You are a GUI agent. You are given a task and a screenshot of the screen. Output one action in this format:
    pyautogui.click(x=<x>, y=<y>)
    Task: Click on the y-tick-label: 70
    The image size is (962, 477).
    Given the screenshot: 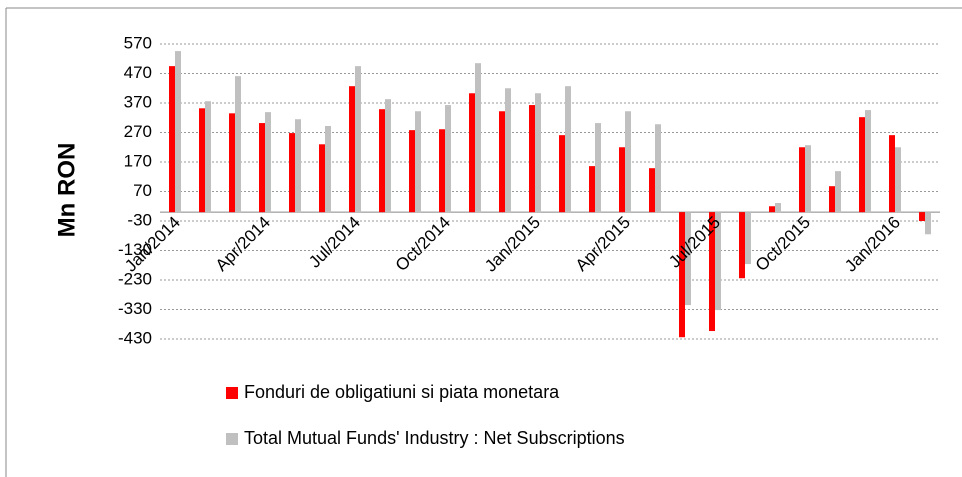 What is the action you would take?
    pyautogui.click(x=142, y=190)
    